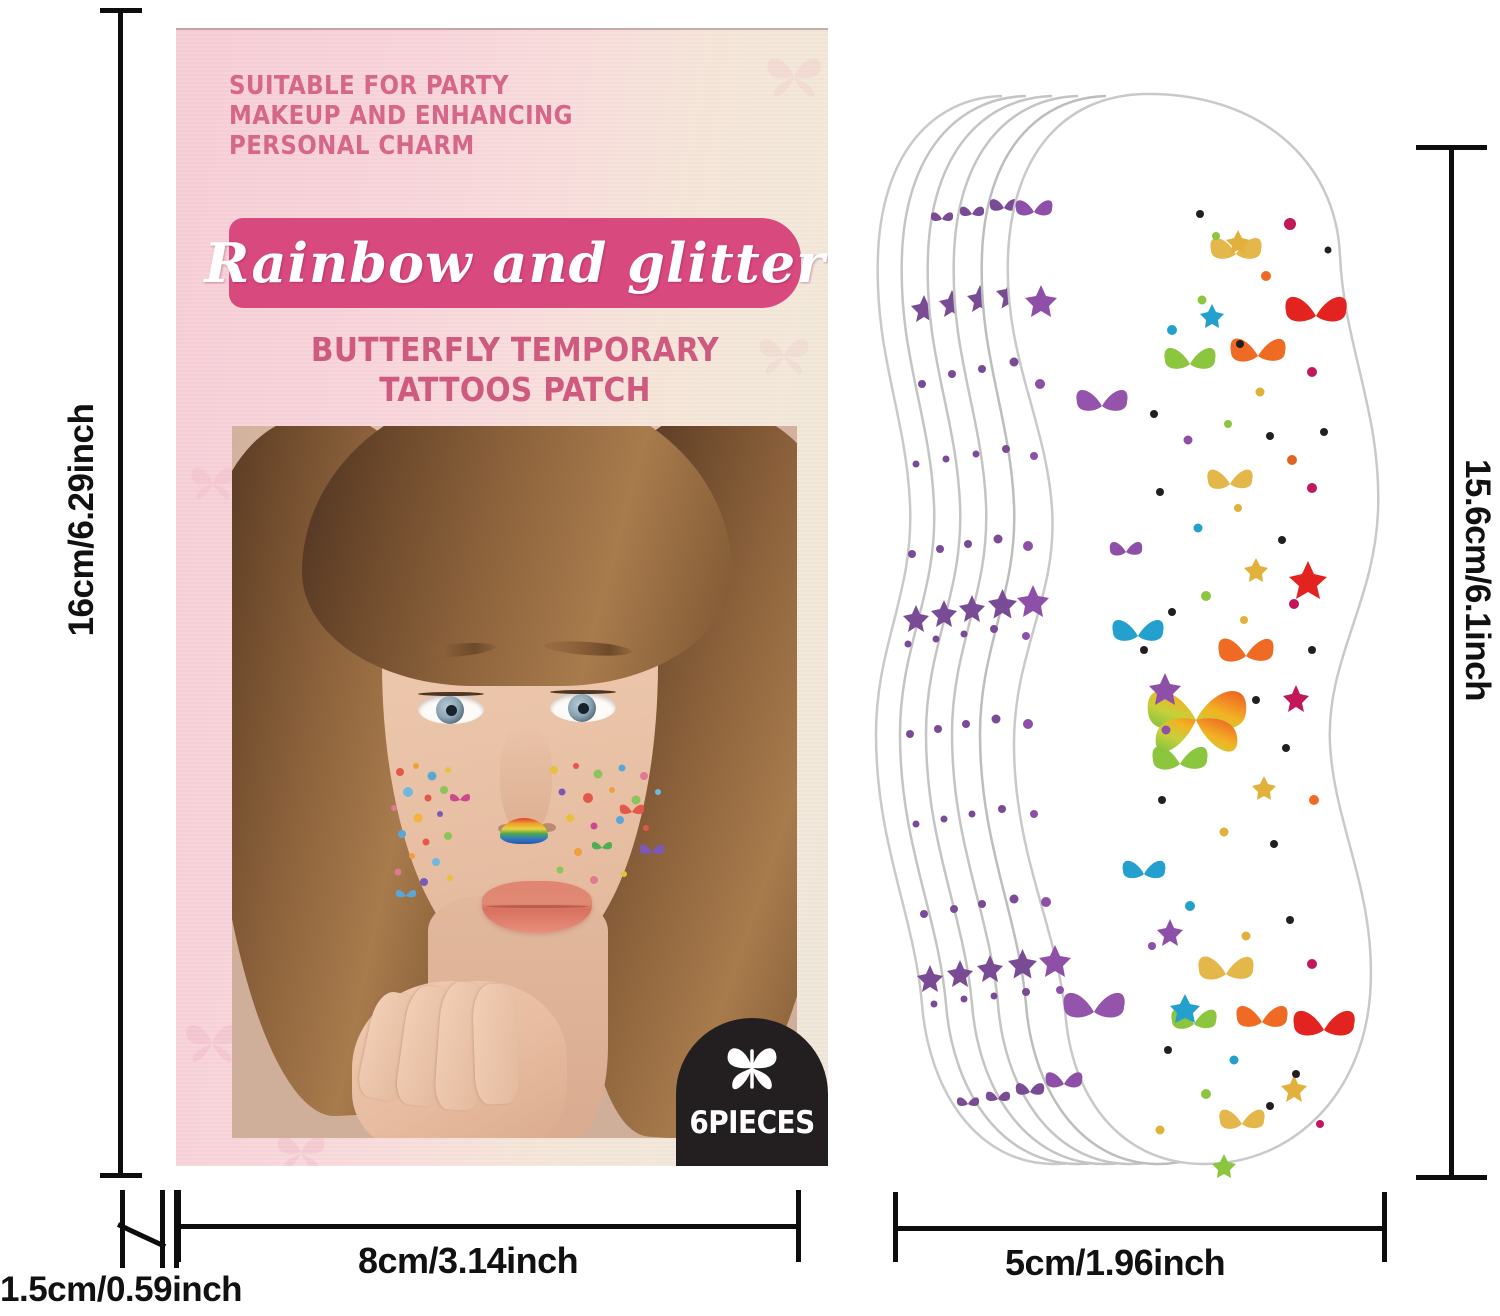  Describe the element at coordinates (515, 349) in the screenshot. I see `subtitle-line-1: BUTTERFLY TEMPORARY` at that location.